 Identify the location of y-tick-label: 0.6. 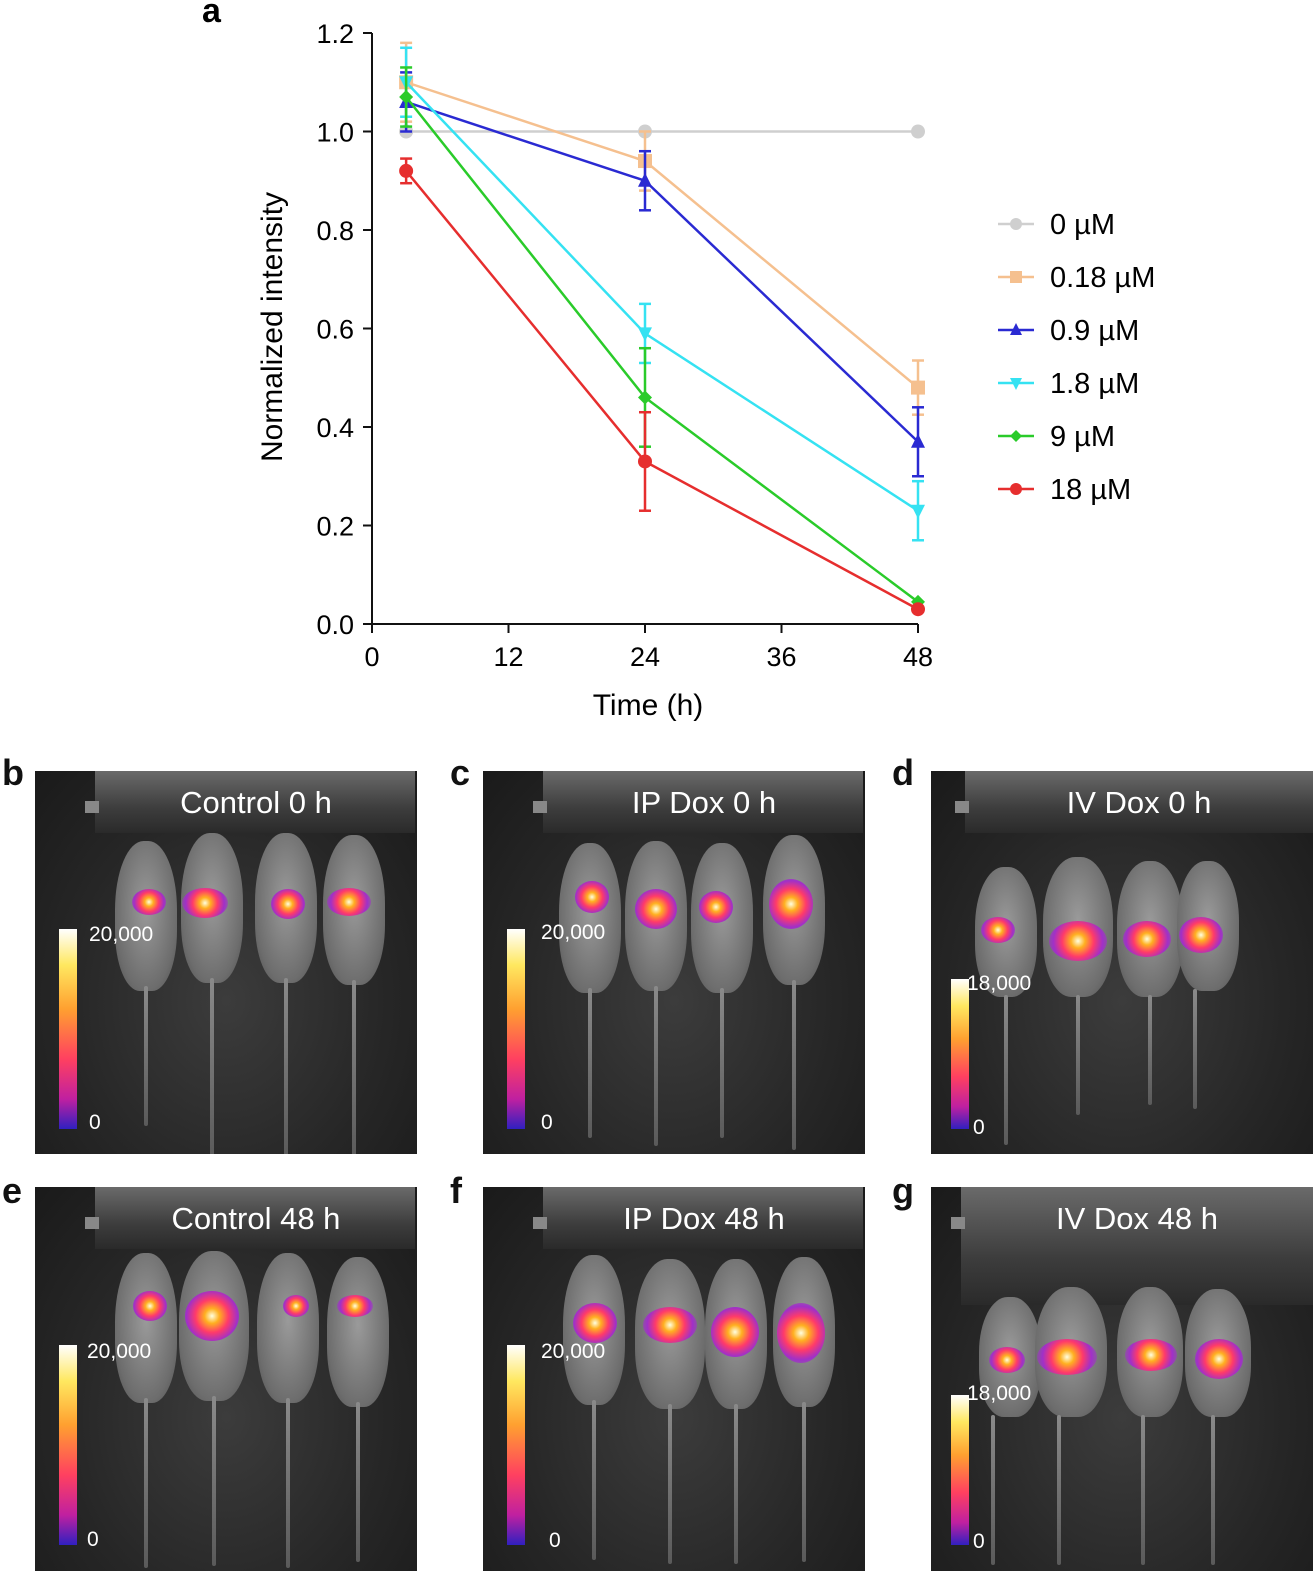
(335, 330).